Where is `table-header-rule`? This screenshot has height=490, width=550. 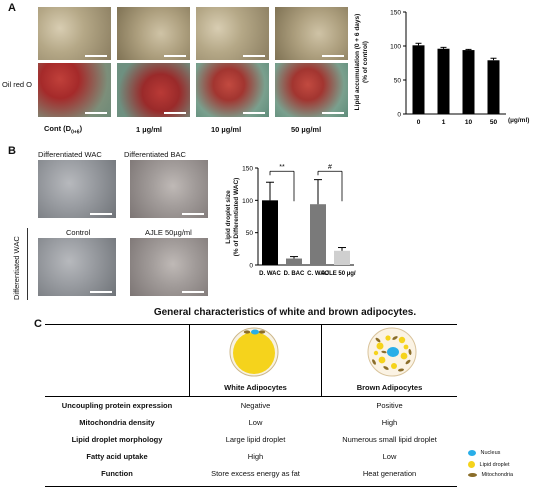
table-header-rule is located at coordinates (251, 396).